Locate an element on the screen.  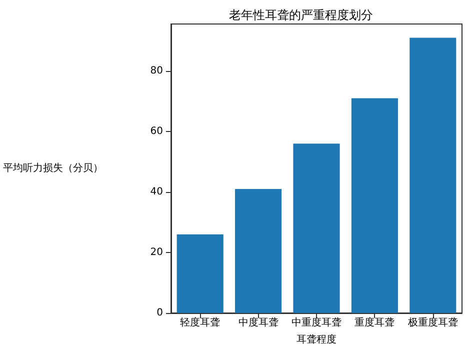
x-tick-label: 极重度耳聋 is located at coordinates (432, 322).